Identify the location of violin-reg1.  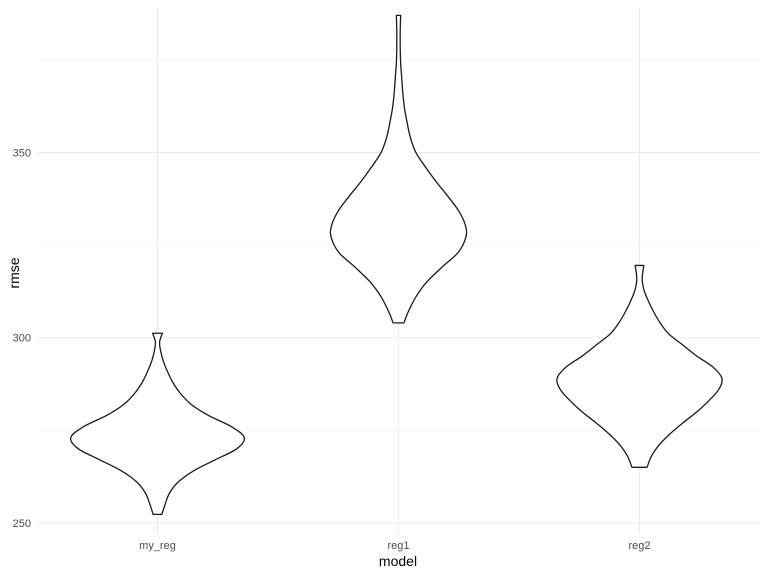
(398, 169).